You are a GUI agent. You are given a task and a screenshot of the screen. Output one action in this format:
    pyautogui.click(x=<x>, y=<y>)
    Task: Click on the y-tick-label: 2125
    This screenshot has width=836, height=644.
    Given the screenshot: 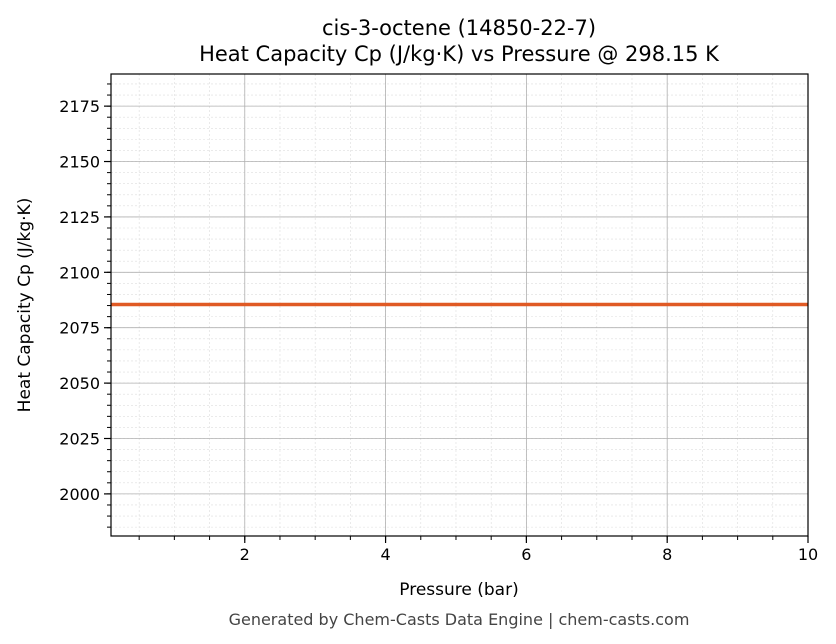 What is the action you would take?
    pyautogui.click(x=79, y=217)
    